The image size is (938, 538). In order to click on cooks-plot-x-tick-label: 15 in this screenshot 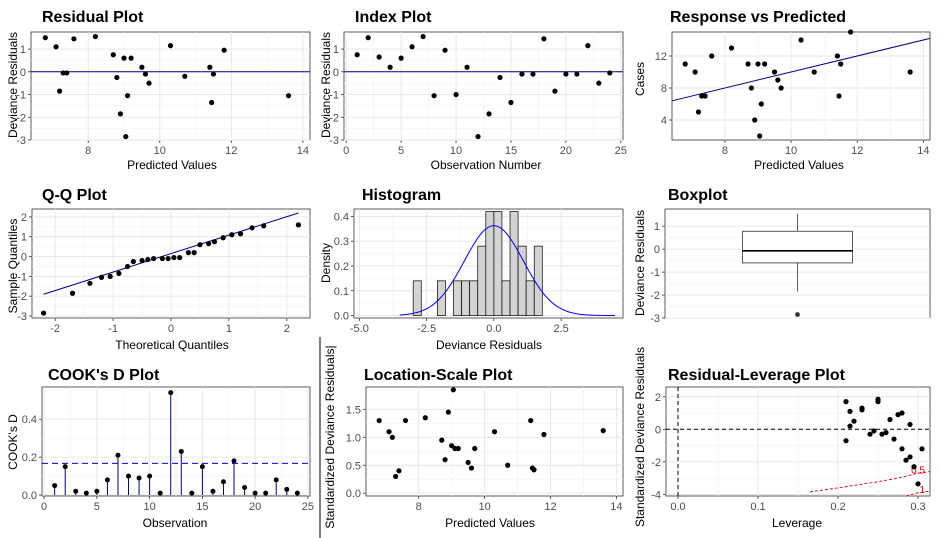, I will do `click(202, 507)`.